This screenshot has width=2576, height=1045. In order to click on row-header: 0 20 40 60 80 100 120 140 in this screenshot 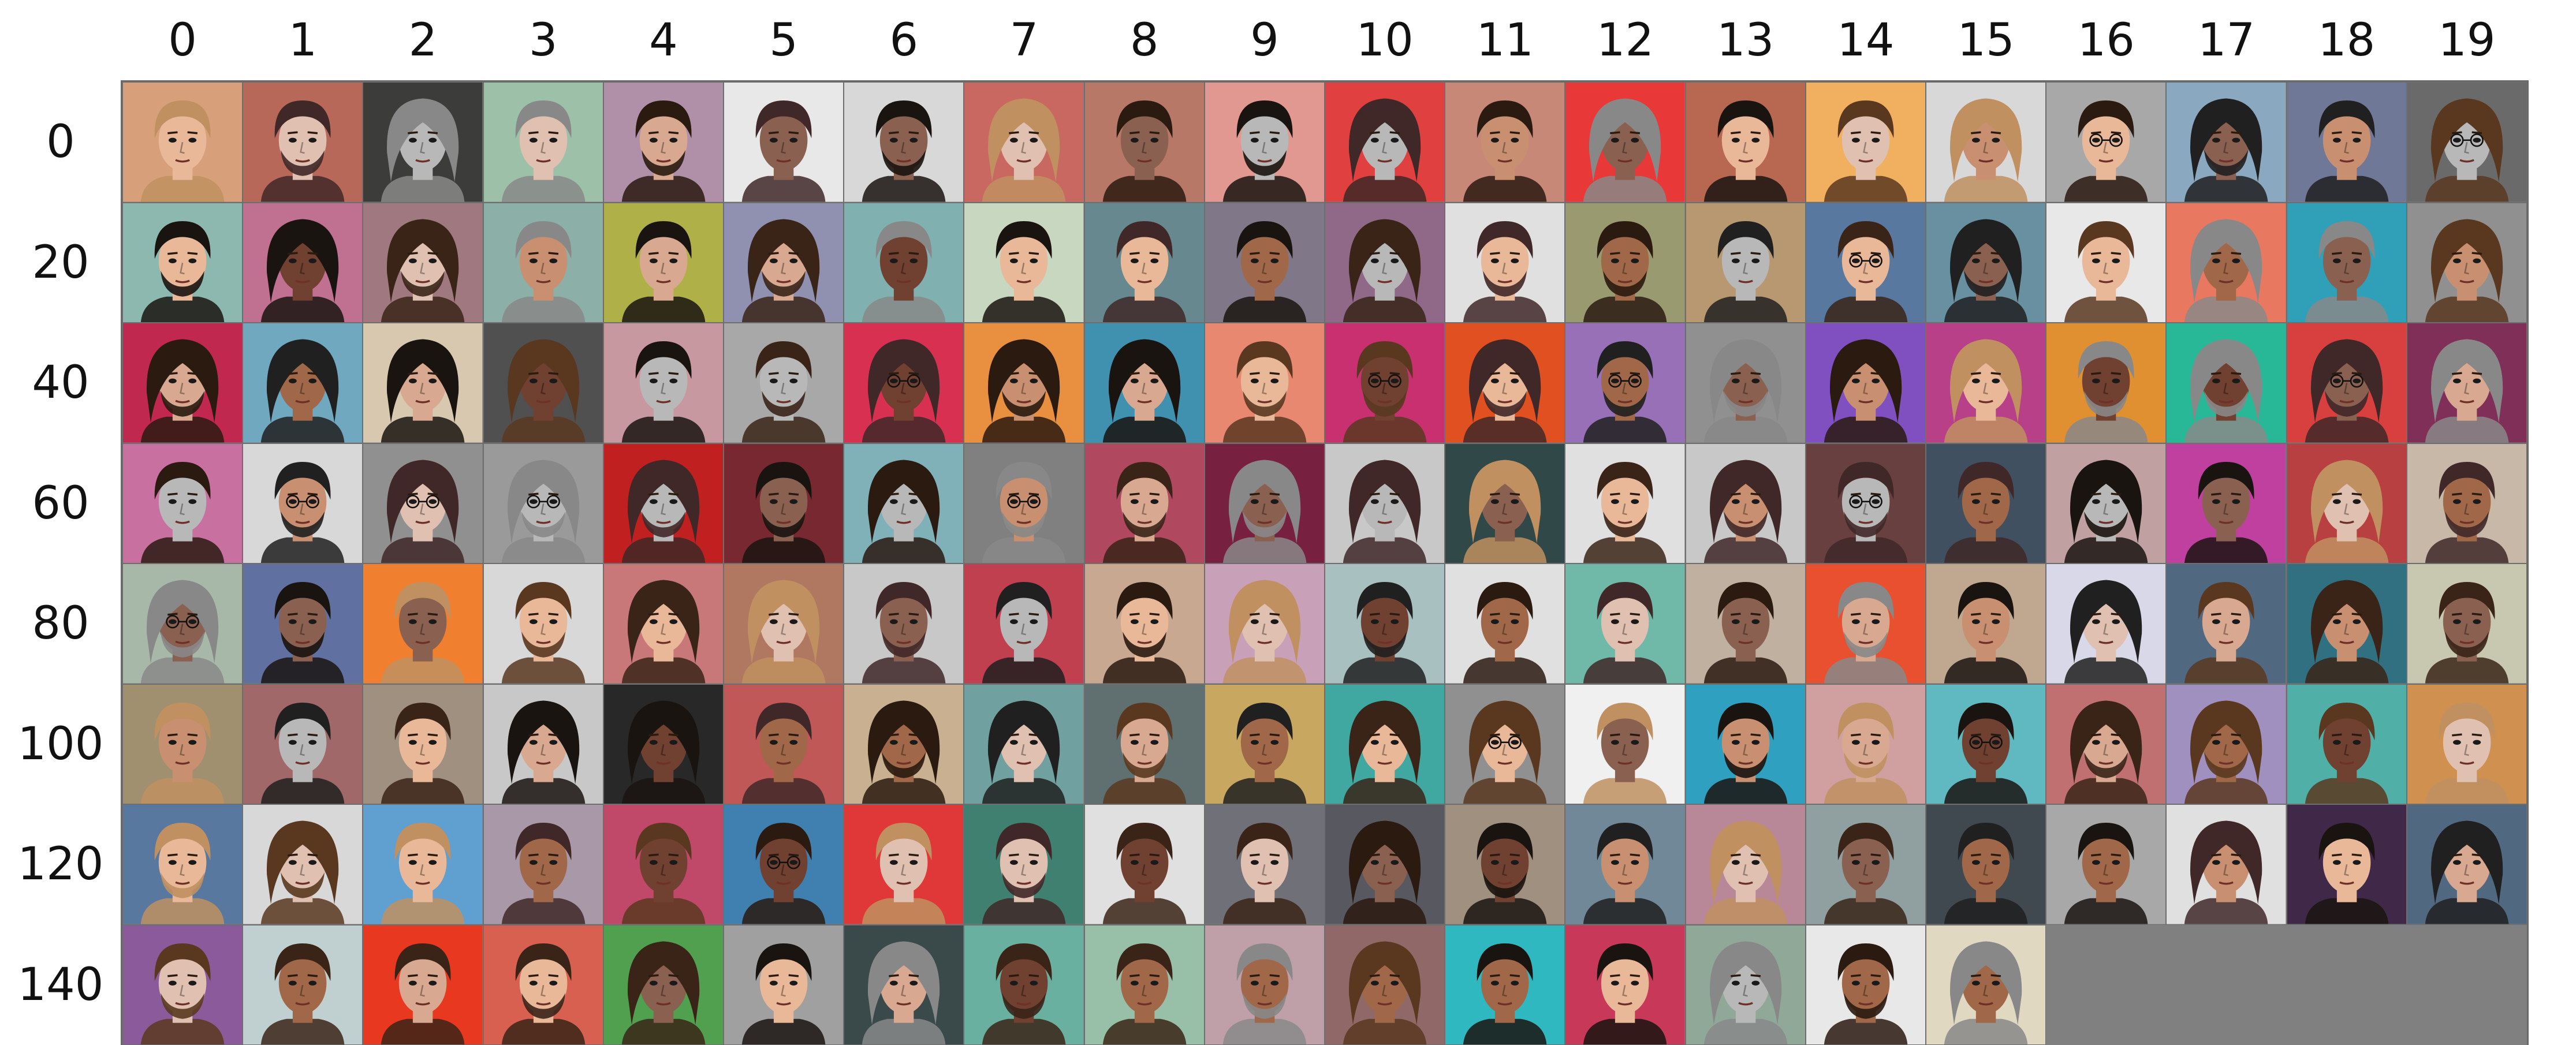, I will do `click(60, 522)`.